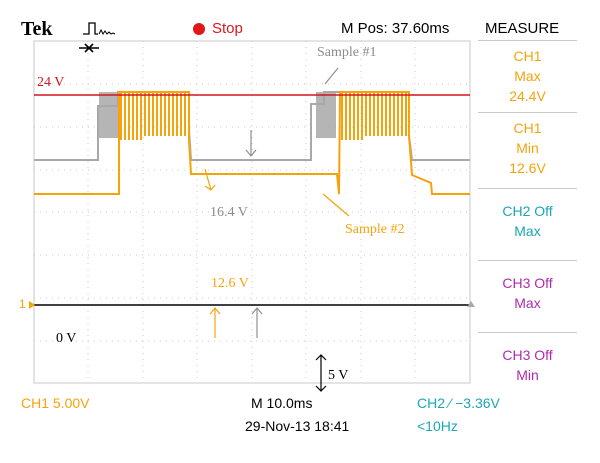  I want to click on measure-slot-4: CH3 Off Max, so click(527, 286).